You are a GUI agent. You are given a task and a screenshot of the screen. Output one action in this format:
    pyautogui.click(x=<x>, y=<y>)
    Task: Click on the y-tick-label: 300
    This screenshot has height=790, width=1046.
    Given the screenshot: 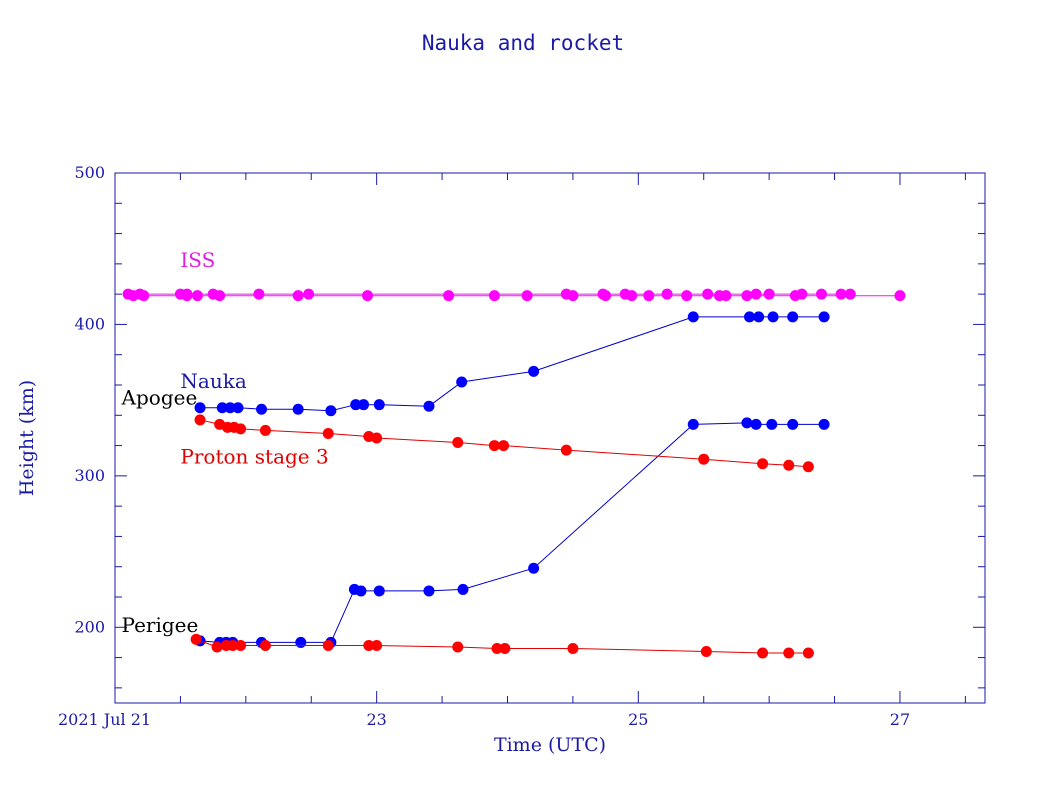 What is the action you would take?
    pyautogui.click(x=89, y=475)
    